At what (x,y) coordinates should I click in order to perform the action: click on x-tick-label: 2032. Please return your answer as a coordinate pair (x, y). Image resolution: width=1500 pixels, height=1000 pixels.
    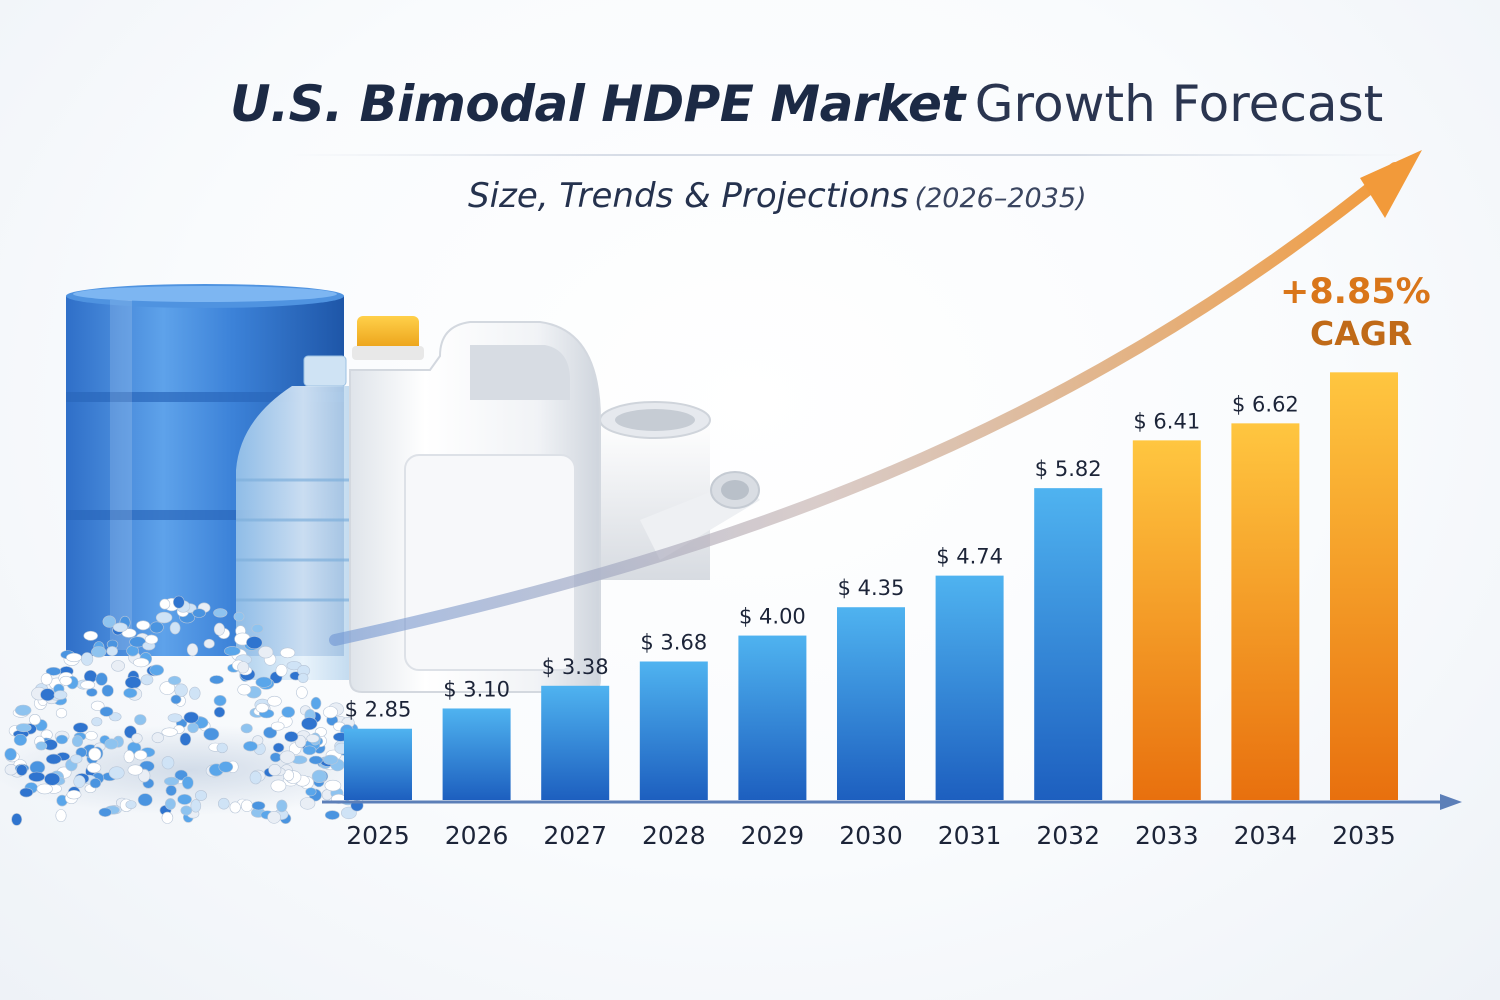
    Looking at the image, I should click on (1068, 835).